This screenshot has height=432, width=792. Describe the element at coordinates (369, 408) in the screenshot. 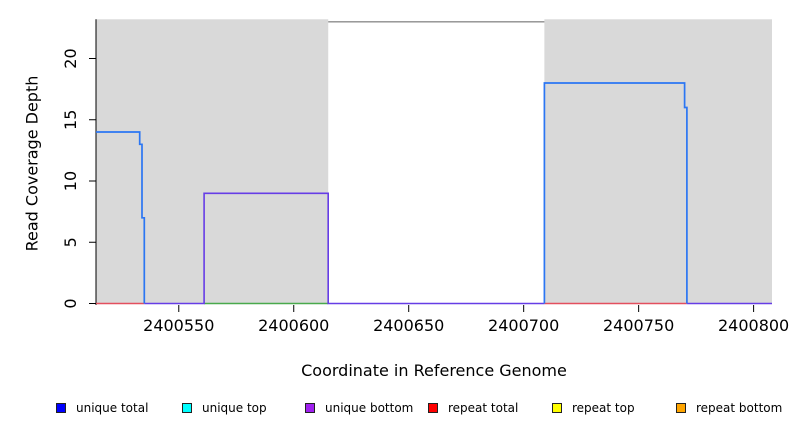

I see `legend-label: unique bottom` at that location.